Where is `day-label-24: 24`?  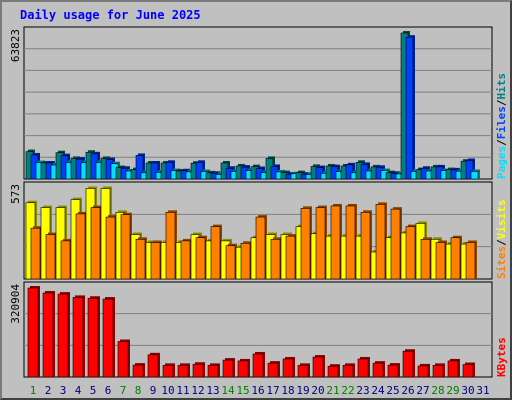
day-label-24: 24 is located at coordinates (378, 390).